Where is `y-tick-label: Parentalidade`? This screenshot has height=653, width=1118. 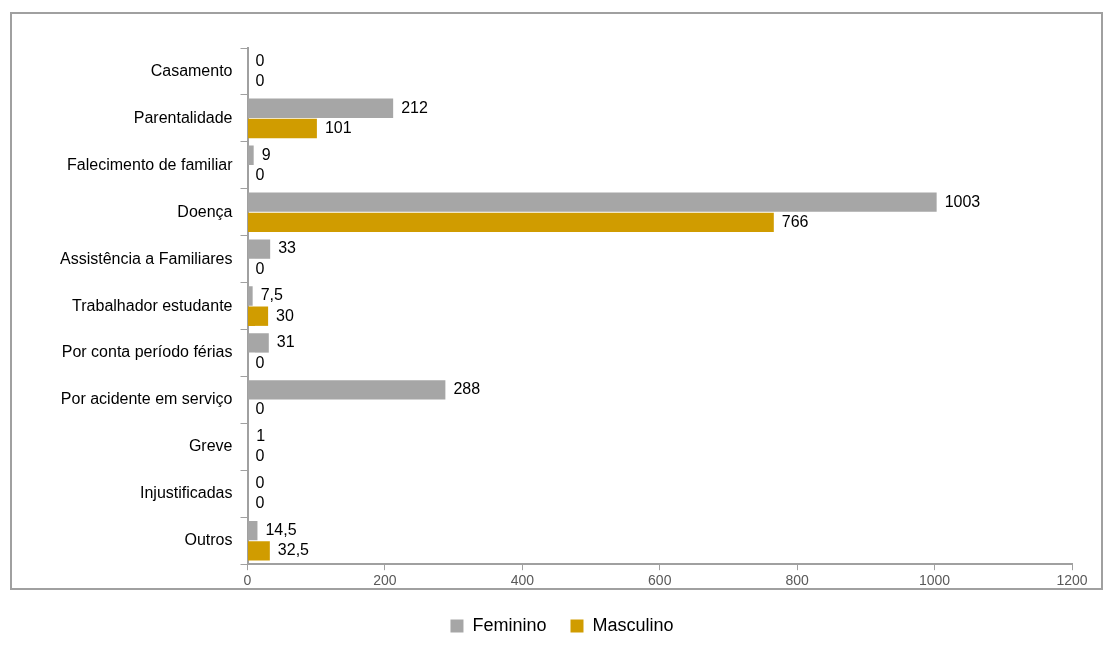
y-tick-label: Parentalidade is located at coordinates (183, 117).